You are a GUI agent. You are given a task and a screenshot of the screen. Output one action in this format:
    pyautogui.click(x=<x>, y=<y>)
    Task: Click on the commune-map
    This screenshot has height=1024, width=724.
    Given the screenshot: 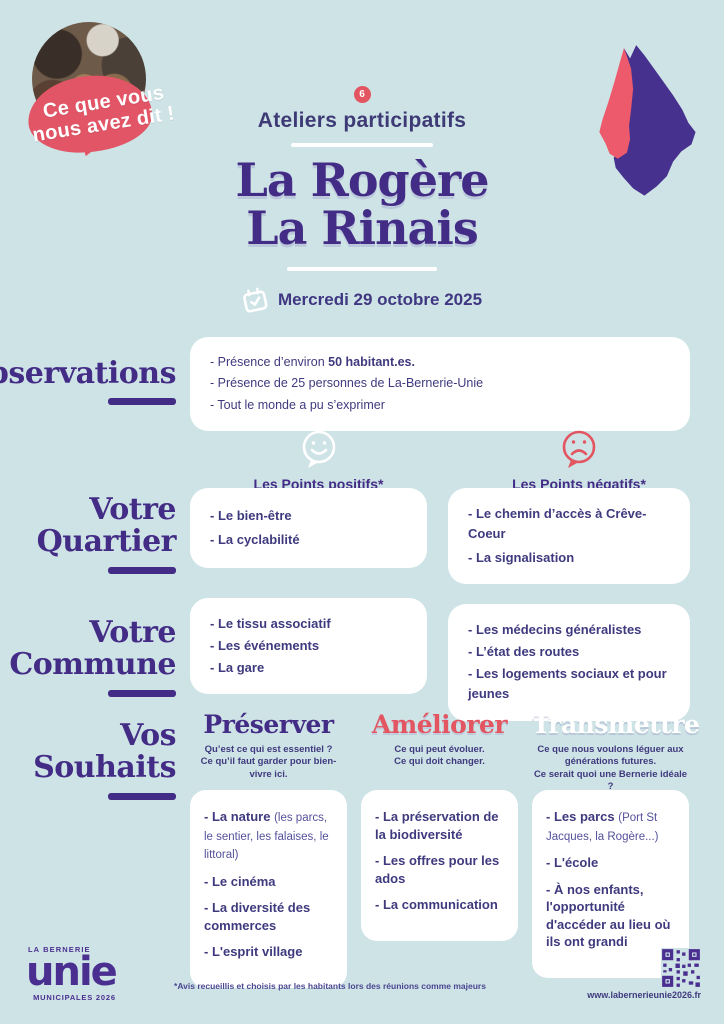 What is the action you would take?
    pyautogui.click(x=647, y=120)
    